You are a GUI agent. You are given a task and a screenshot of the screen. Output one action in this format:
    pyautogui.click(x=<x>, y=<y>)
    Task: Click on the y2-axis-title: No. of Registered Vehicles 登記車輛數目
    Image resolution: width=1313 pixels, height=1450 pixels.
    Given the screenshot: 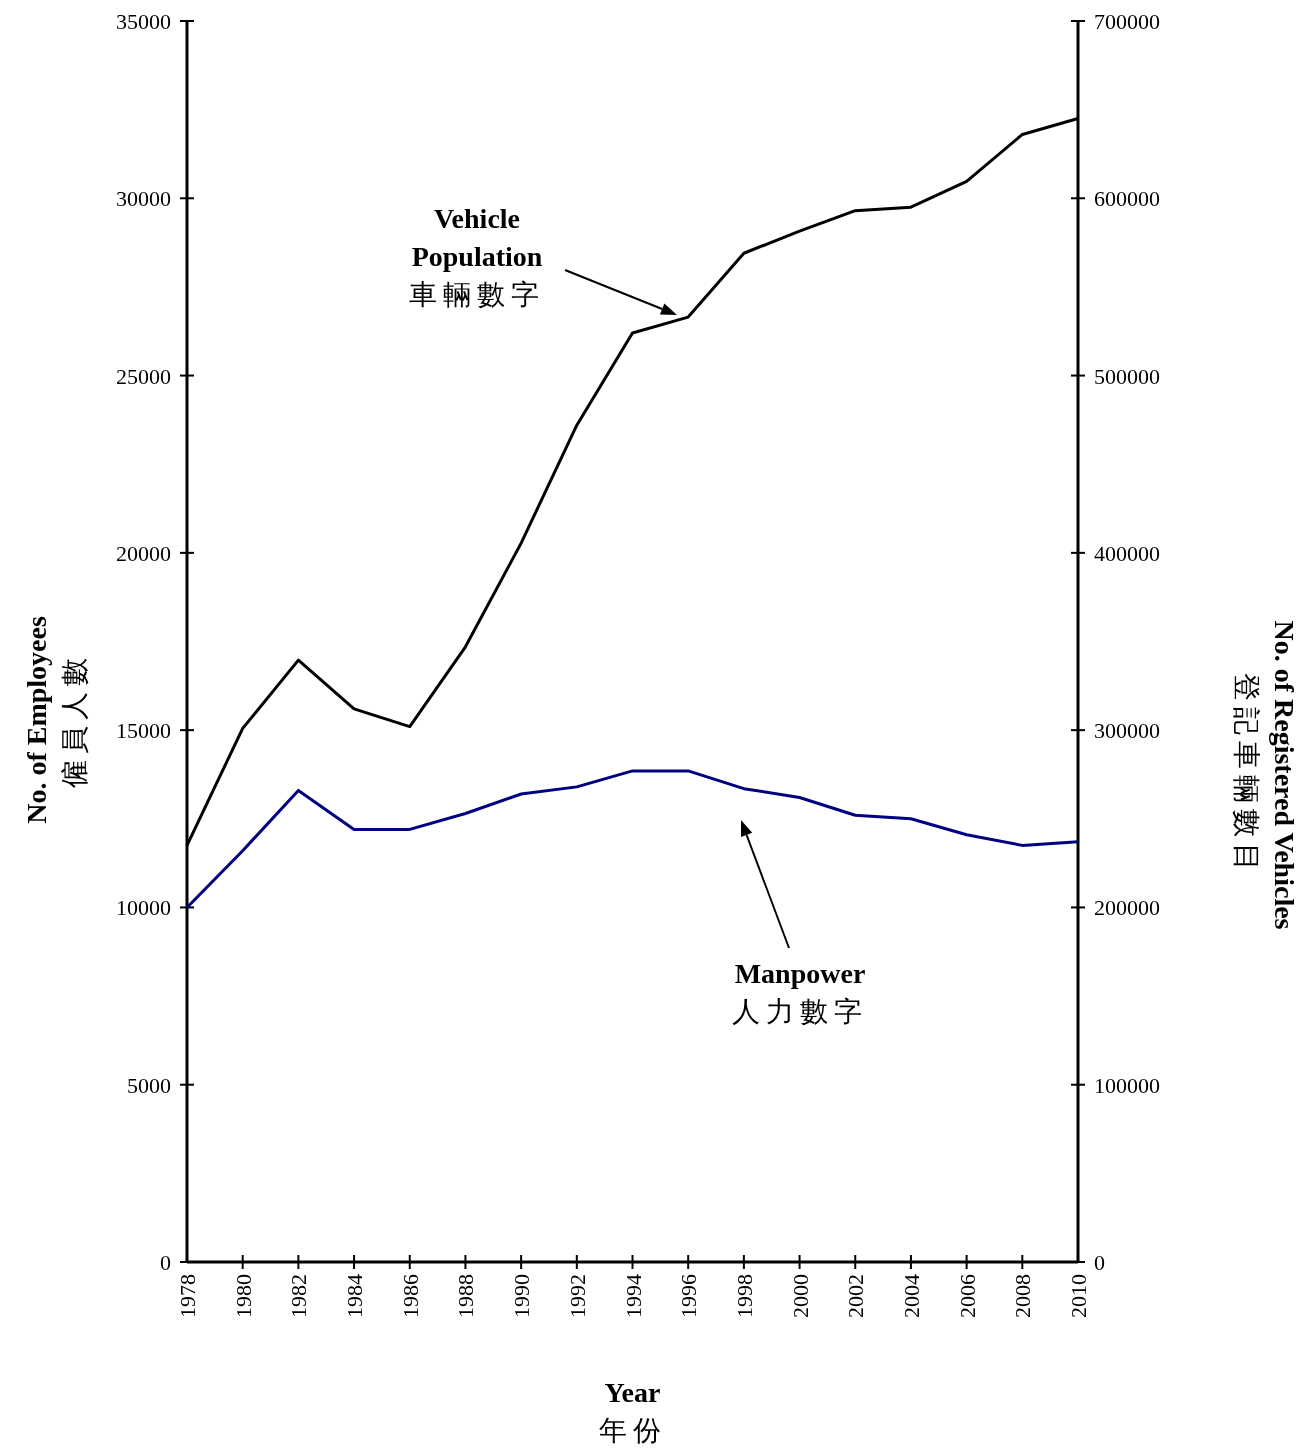 What is the action you would take?
    pyautogui.click(x=1265, y=775)
    